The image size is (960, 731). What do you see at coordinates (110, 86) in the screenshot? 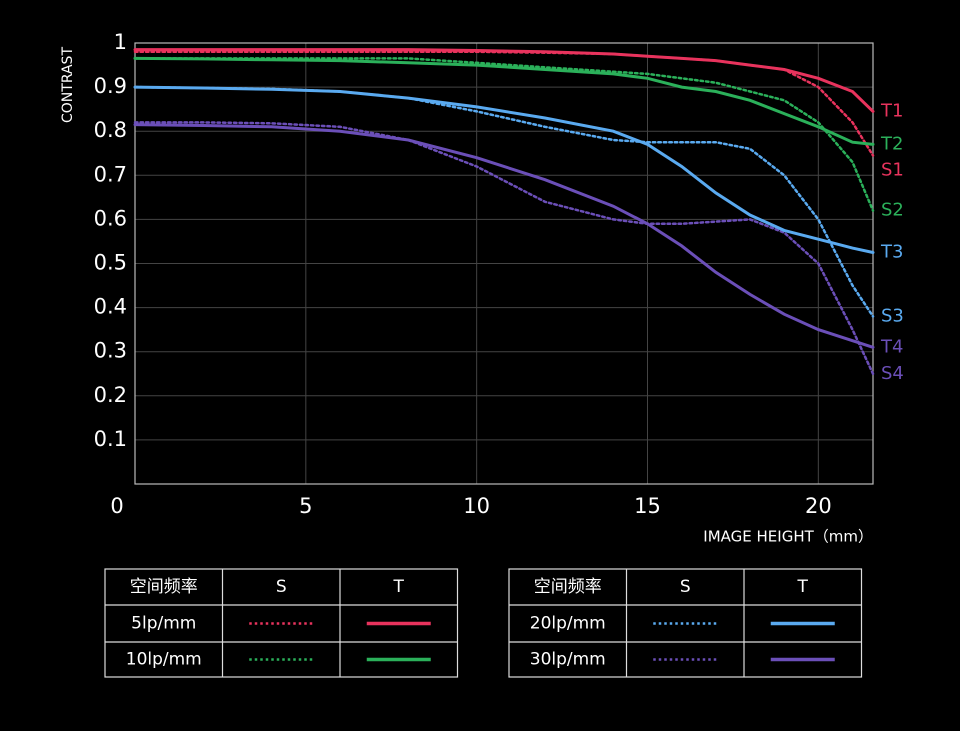
I see `y-tick-label: 0.9` at bounding box center [110, 86].